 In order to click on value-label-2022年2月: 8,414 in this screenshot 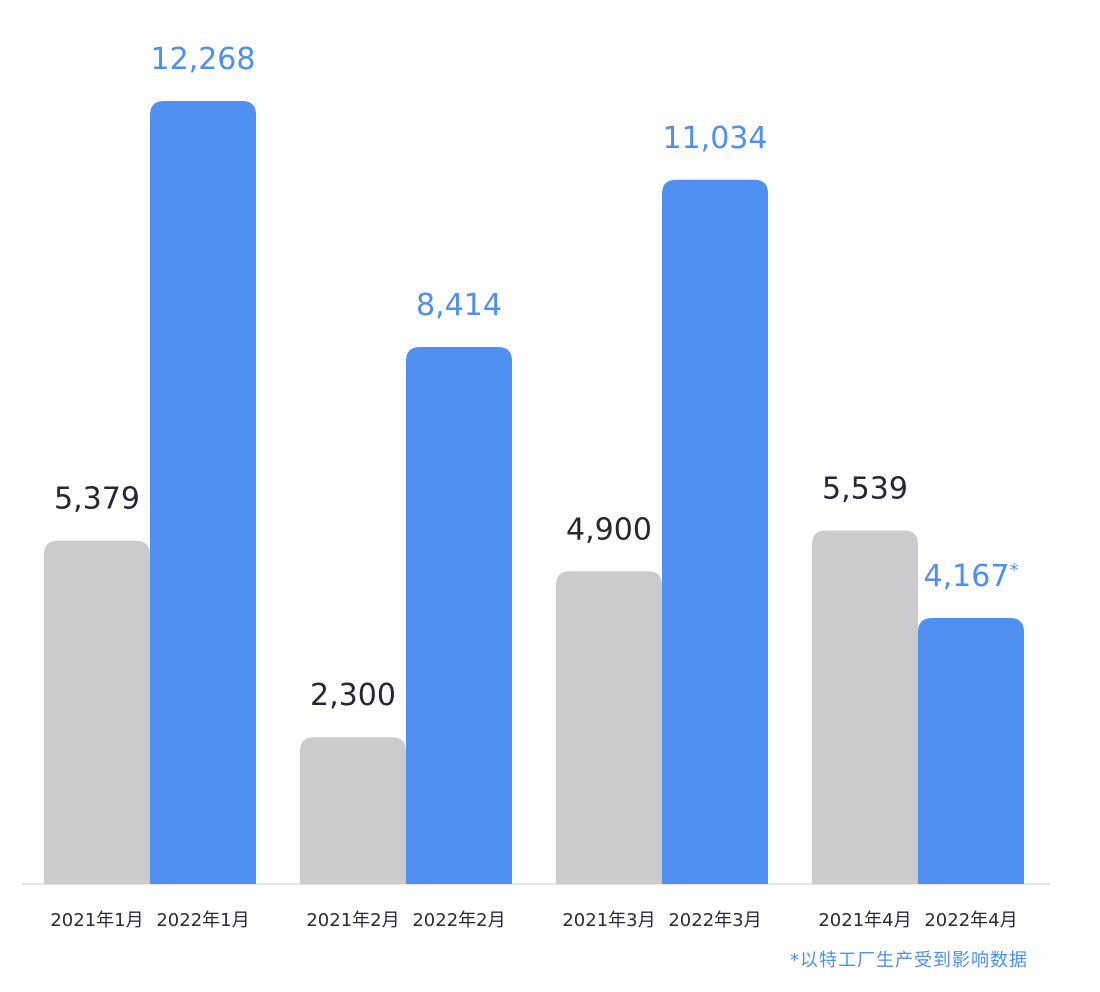, I will do `click(459, 305)`.